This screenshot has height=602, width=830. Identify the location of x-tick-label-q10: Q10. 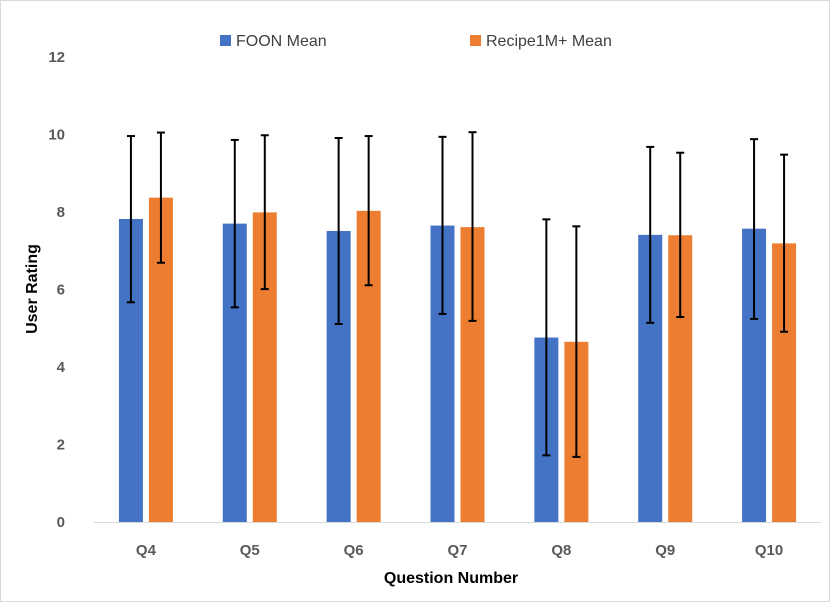
(769, 550).